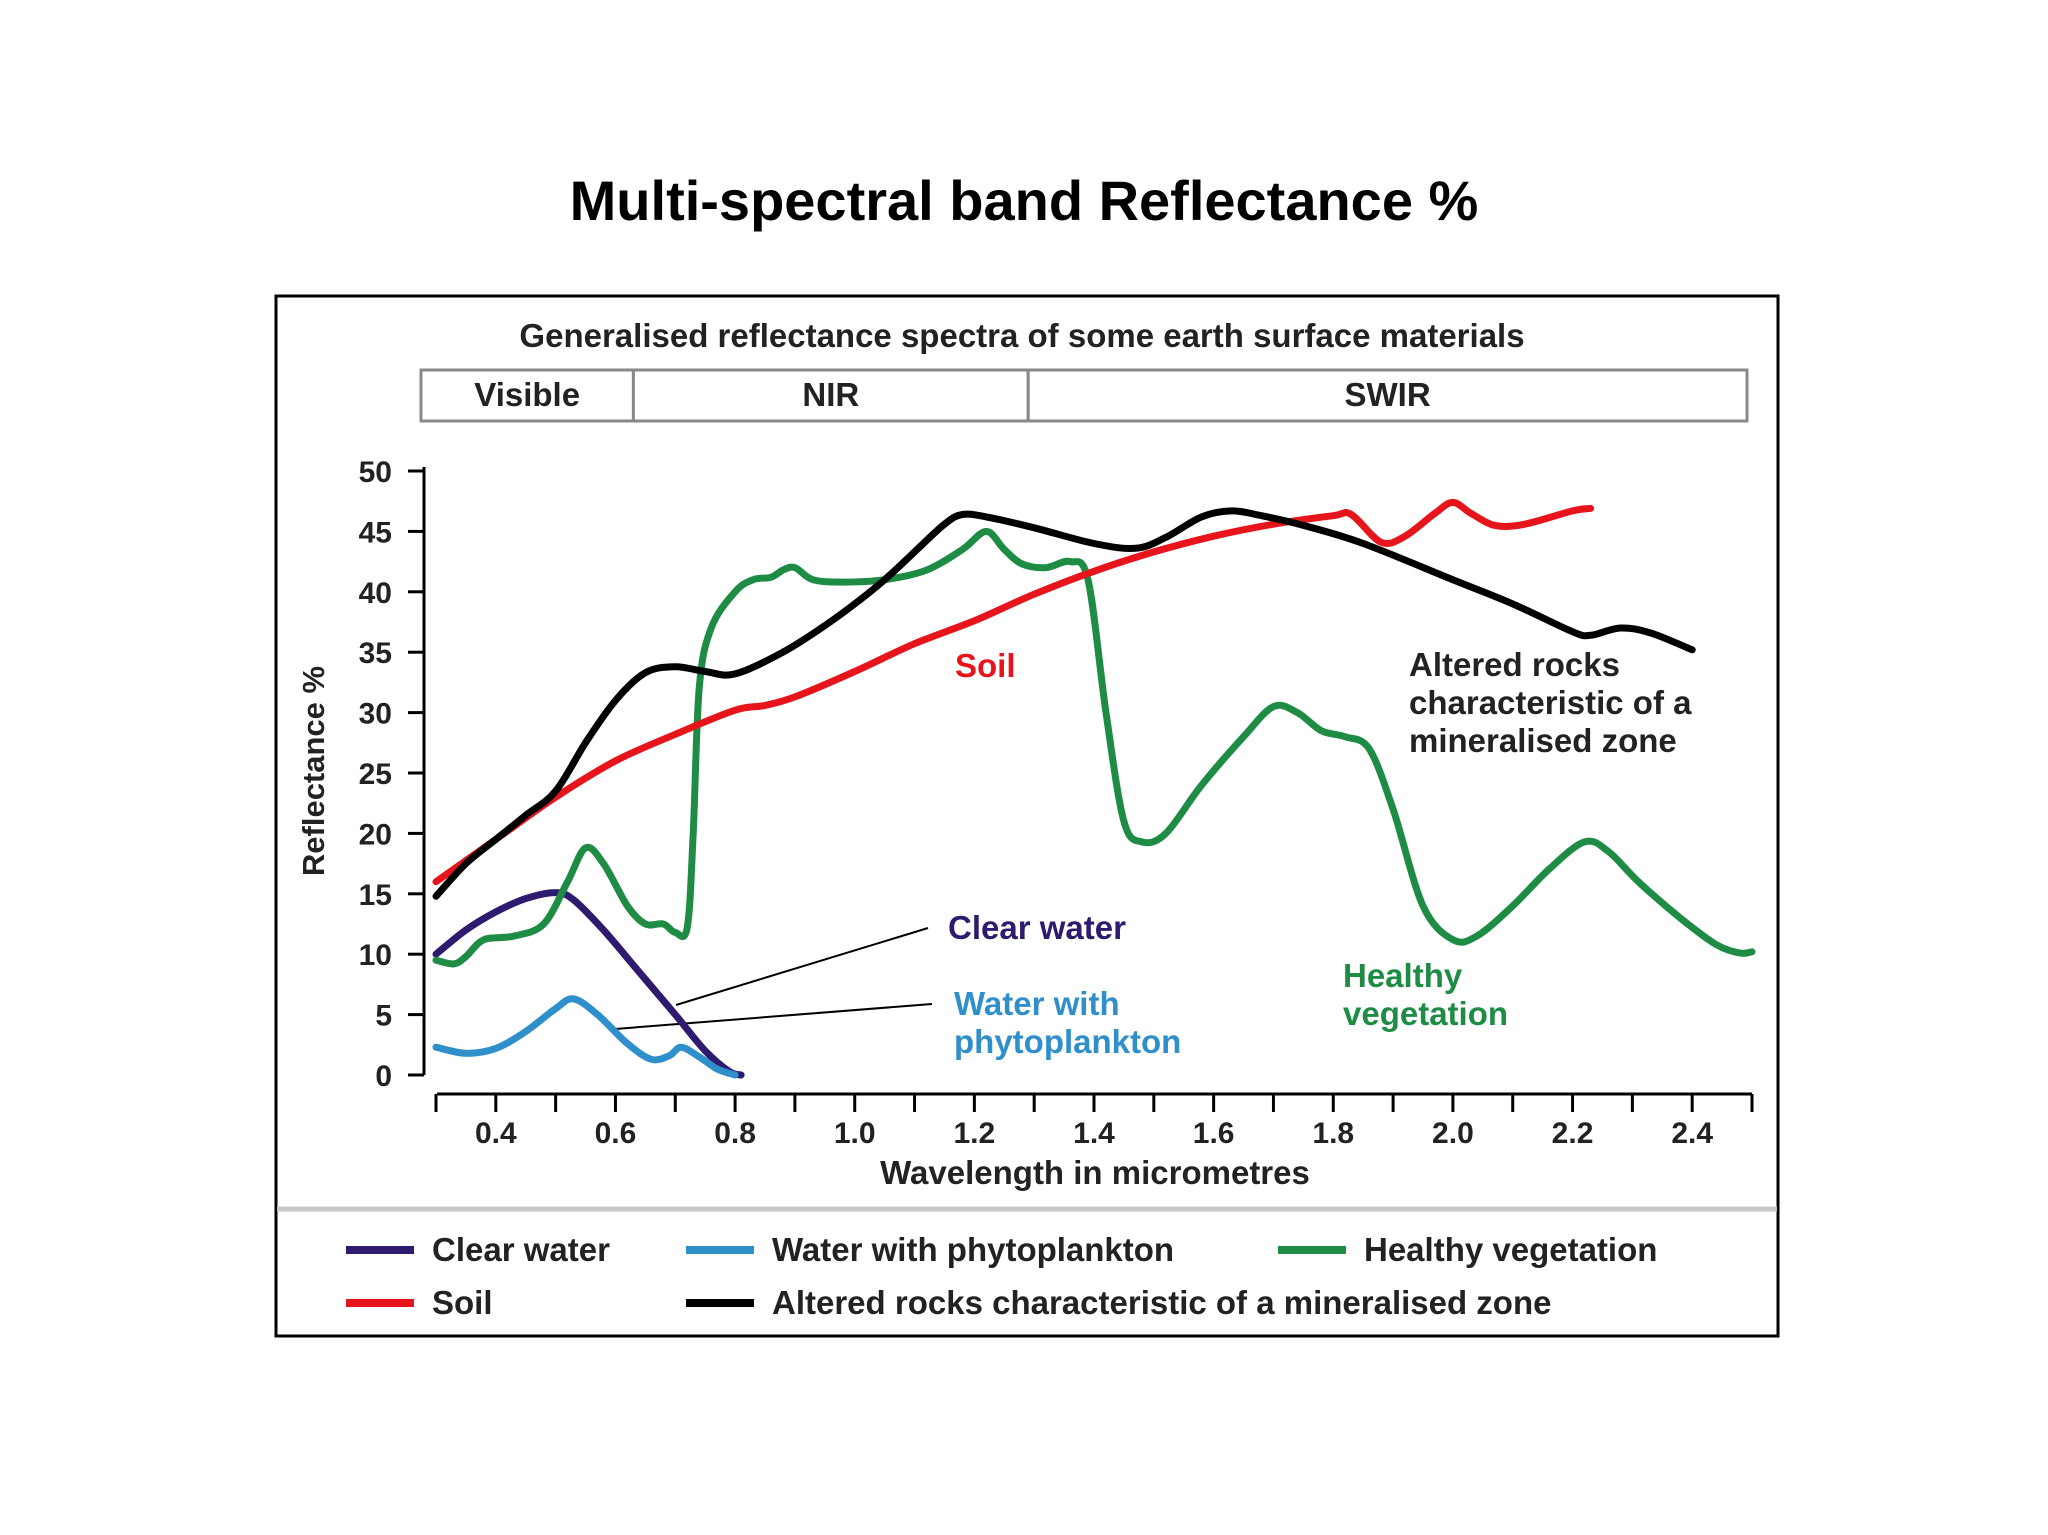 The width and height of the screenshot is (2048, 1535). I want to click on y-tick-label: 15, so click(375, 895).